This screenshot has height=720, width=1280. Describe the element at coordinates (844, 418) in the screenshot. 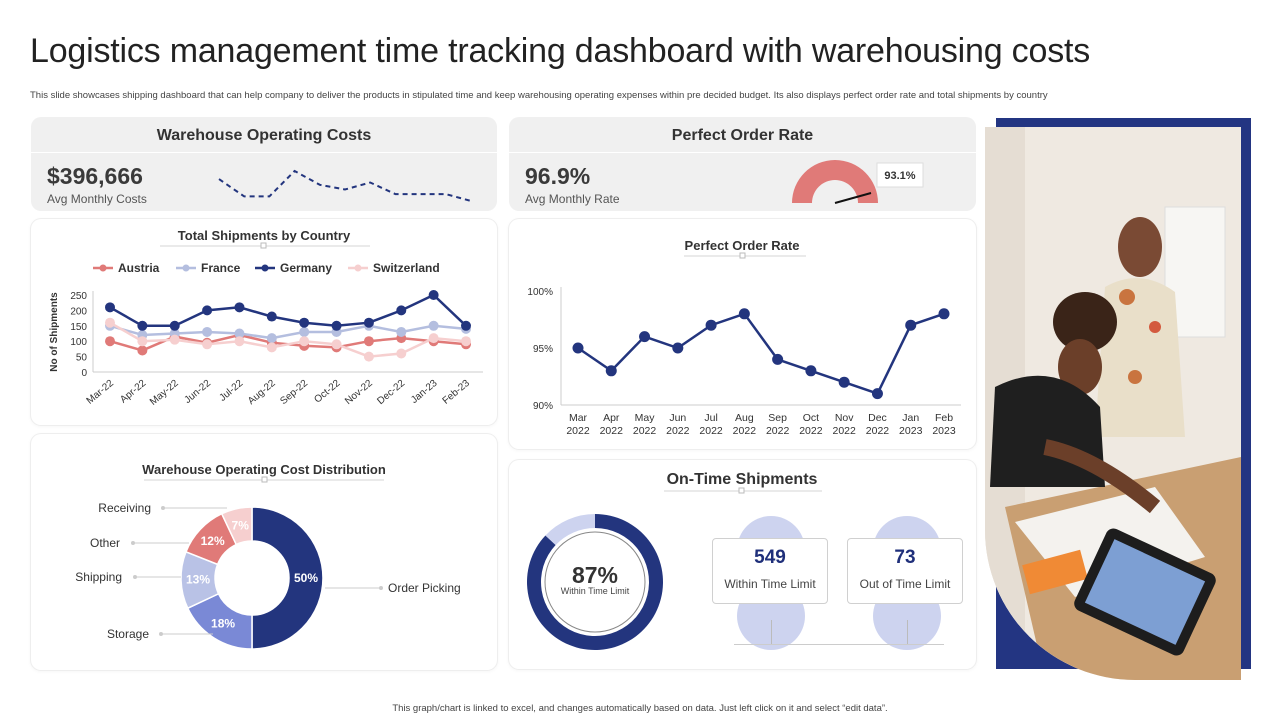

I see `perfect-order-xtick-month: Nov` at that location.